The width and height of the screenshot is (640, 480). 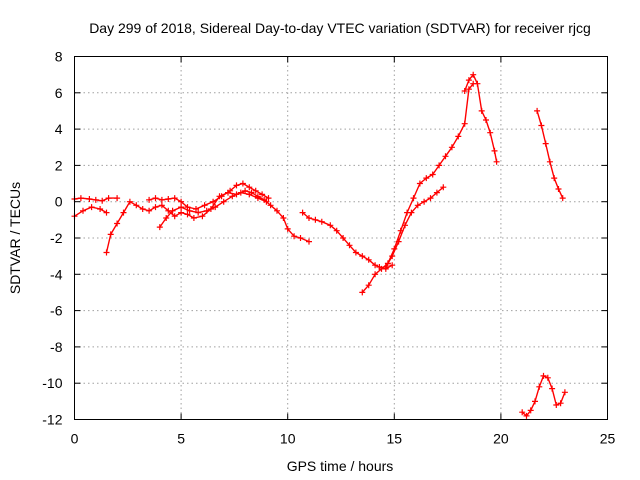 I want to click on x-tick-label: 0, so click(x=75, y=439).